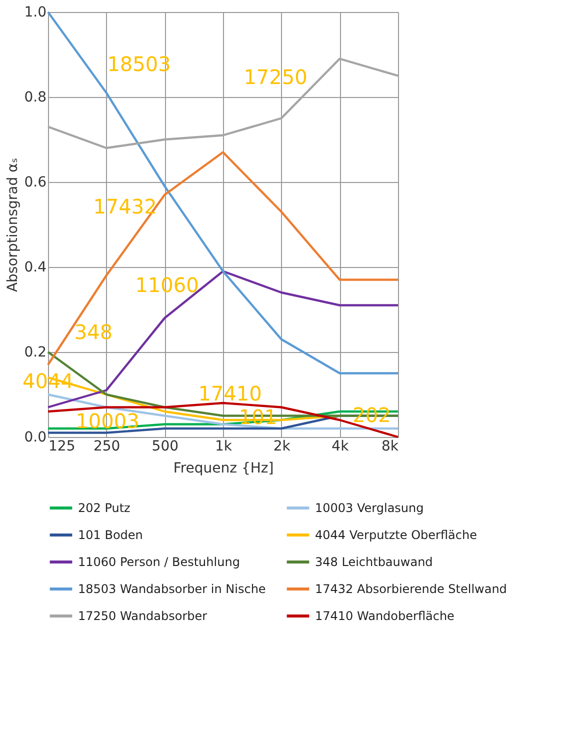  What do you see at coordinates (172, 589) in the screenshot?
I see `legend-label: 18503 Wandabsorber in Nische` at bounding box center [172, 589].